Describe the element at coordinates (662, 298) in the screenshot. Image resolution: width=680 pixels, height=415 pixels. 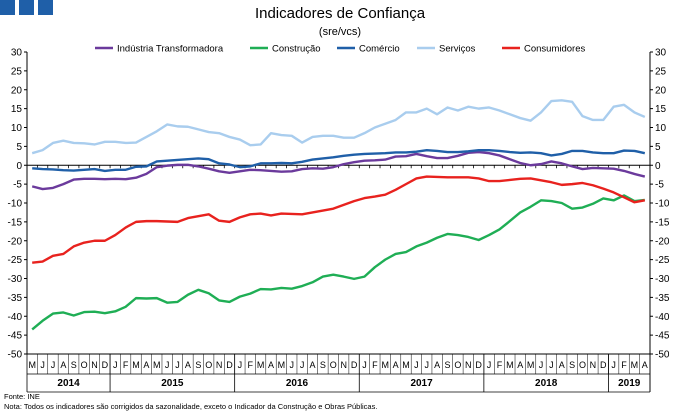
I see `y-tick-label-right: -35` at that location.